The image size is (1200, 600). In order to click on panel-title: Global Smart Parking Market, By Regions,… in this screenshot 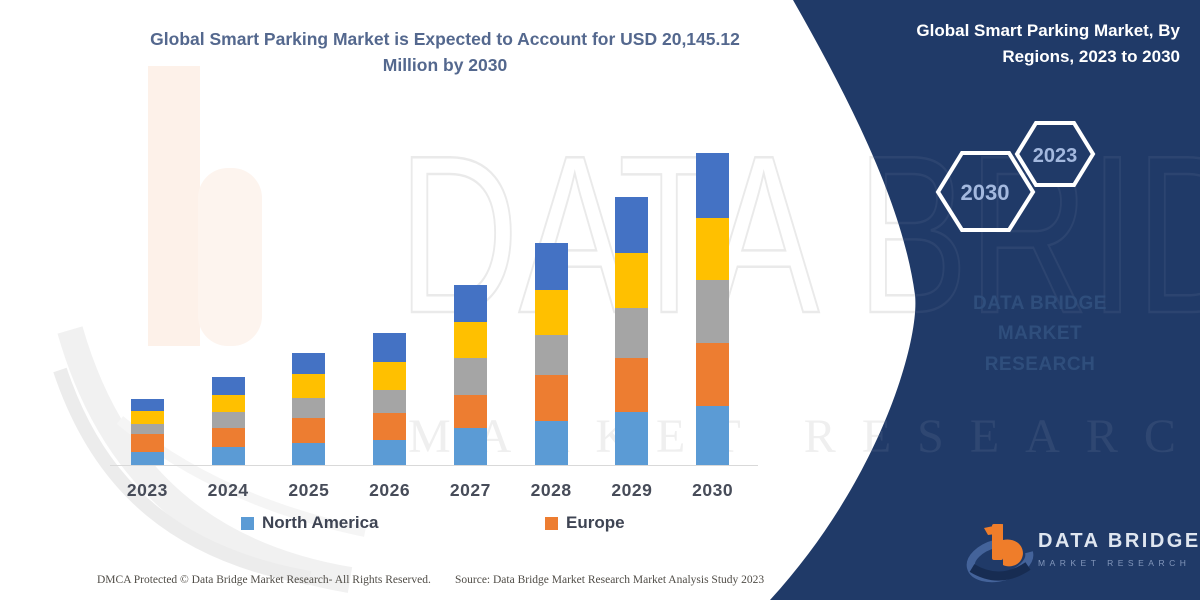, I will do `click(1048, 44)`.